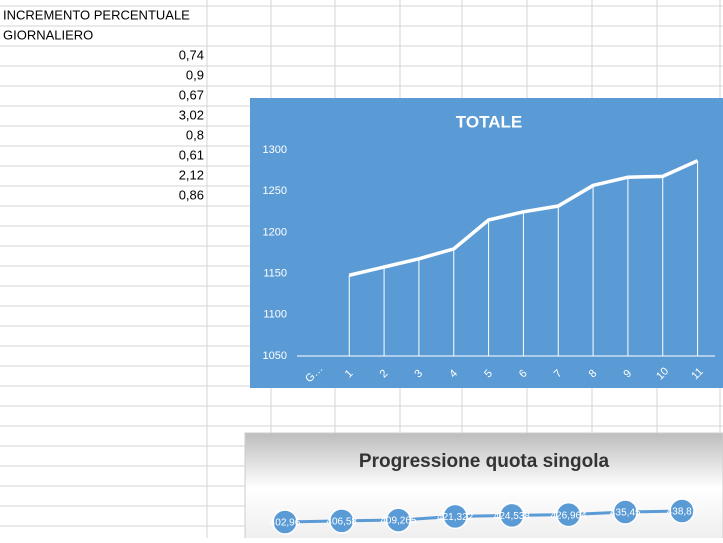  What do you see at coordinates (191, 94) in the screenshot?
I see `cell-text: 0,67` at bounding box center [191, 94].